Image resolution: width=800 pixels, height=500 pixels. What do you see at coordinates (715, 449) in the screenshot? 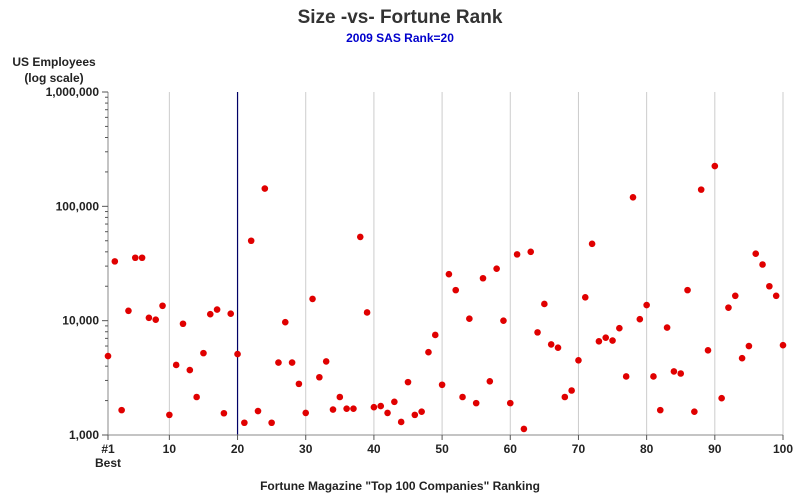
I see `x-tick-label: 90` at bounding box center [715, 449].